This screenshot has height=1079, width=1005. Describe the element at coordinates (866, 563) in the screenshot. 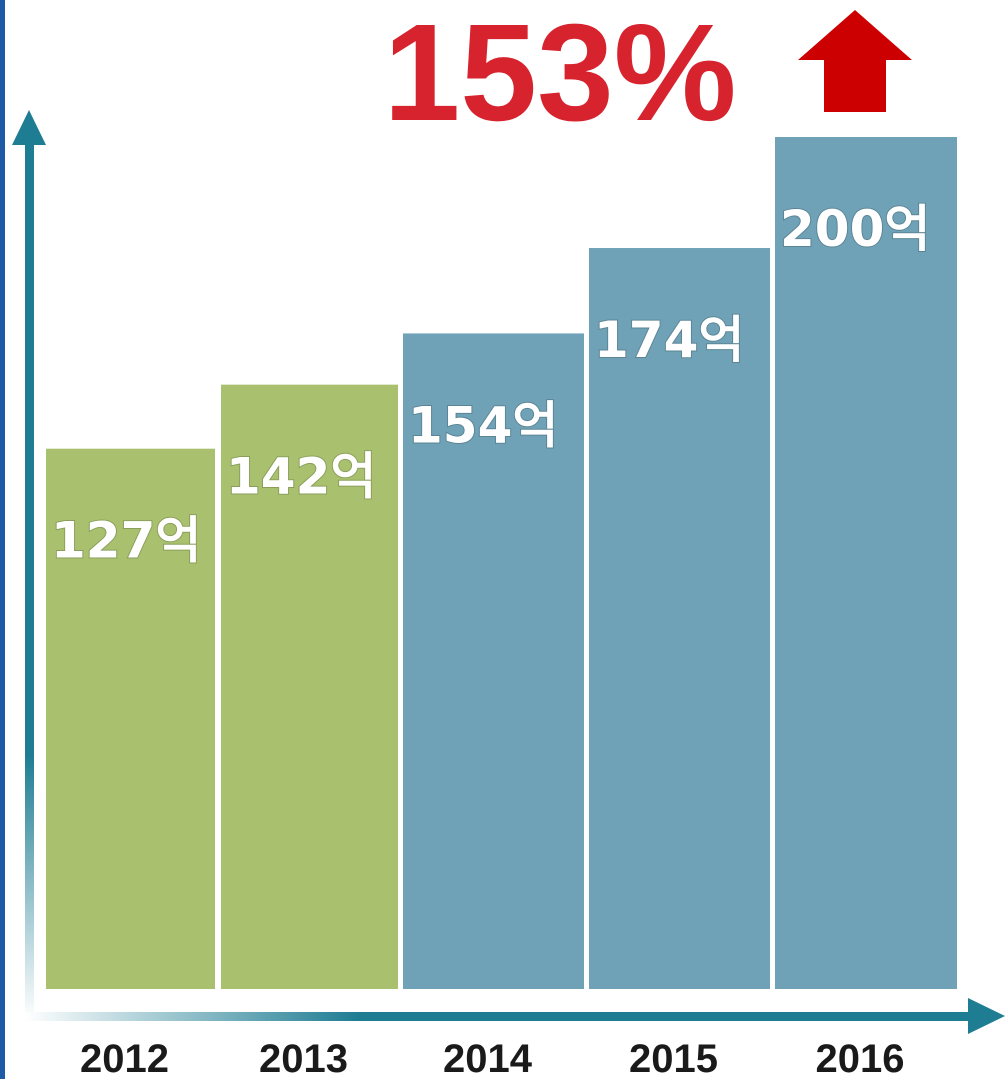

I see `bar-2016` at that location.